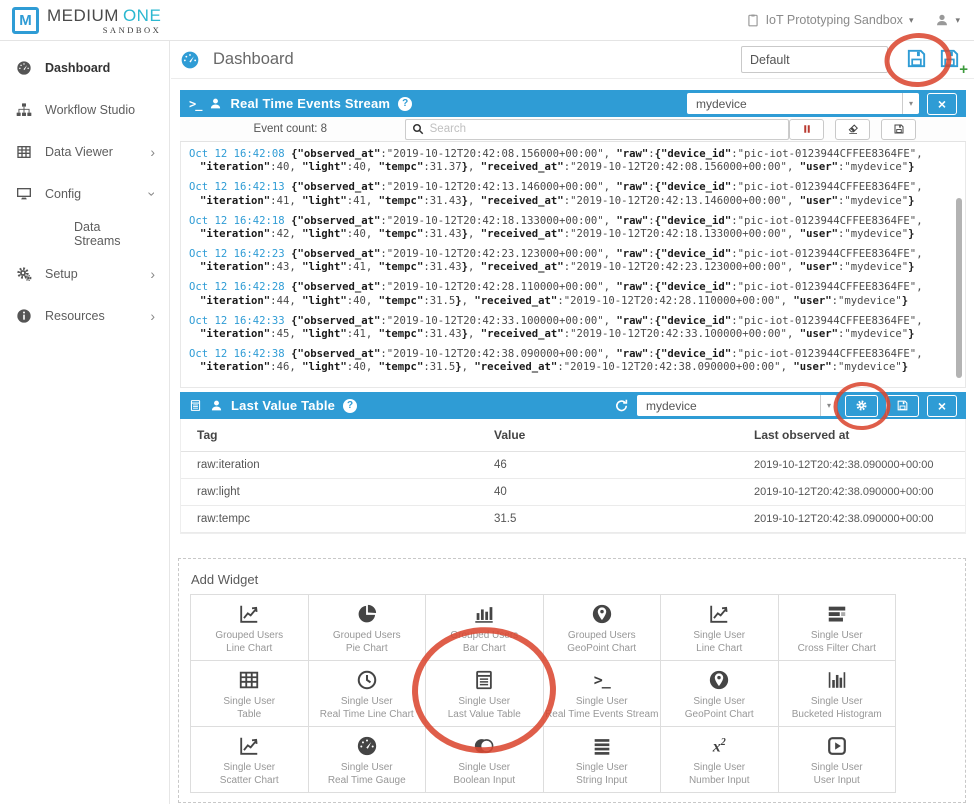 This screenshot has height=804, width=974. I want to click on widget-name-label: Last Value Table, so click(484, 714).